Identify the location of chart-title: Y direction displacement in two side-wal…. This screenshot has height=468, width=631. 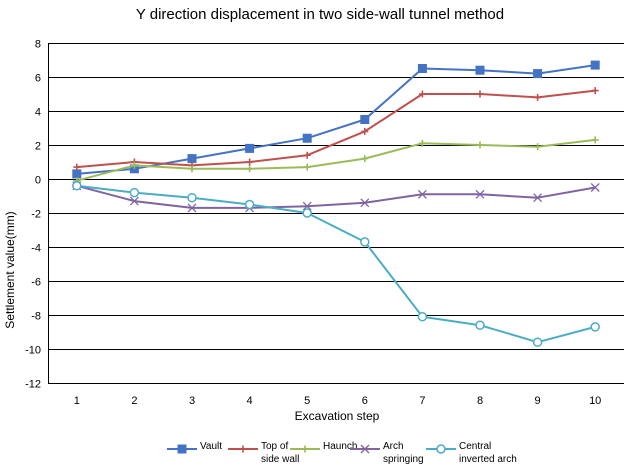
(320, 14).